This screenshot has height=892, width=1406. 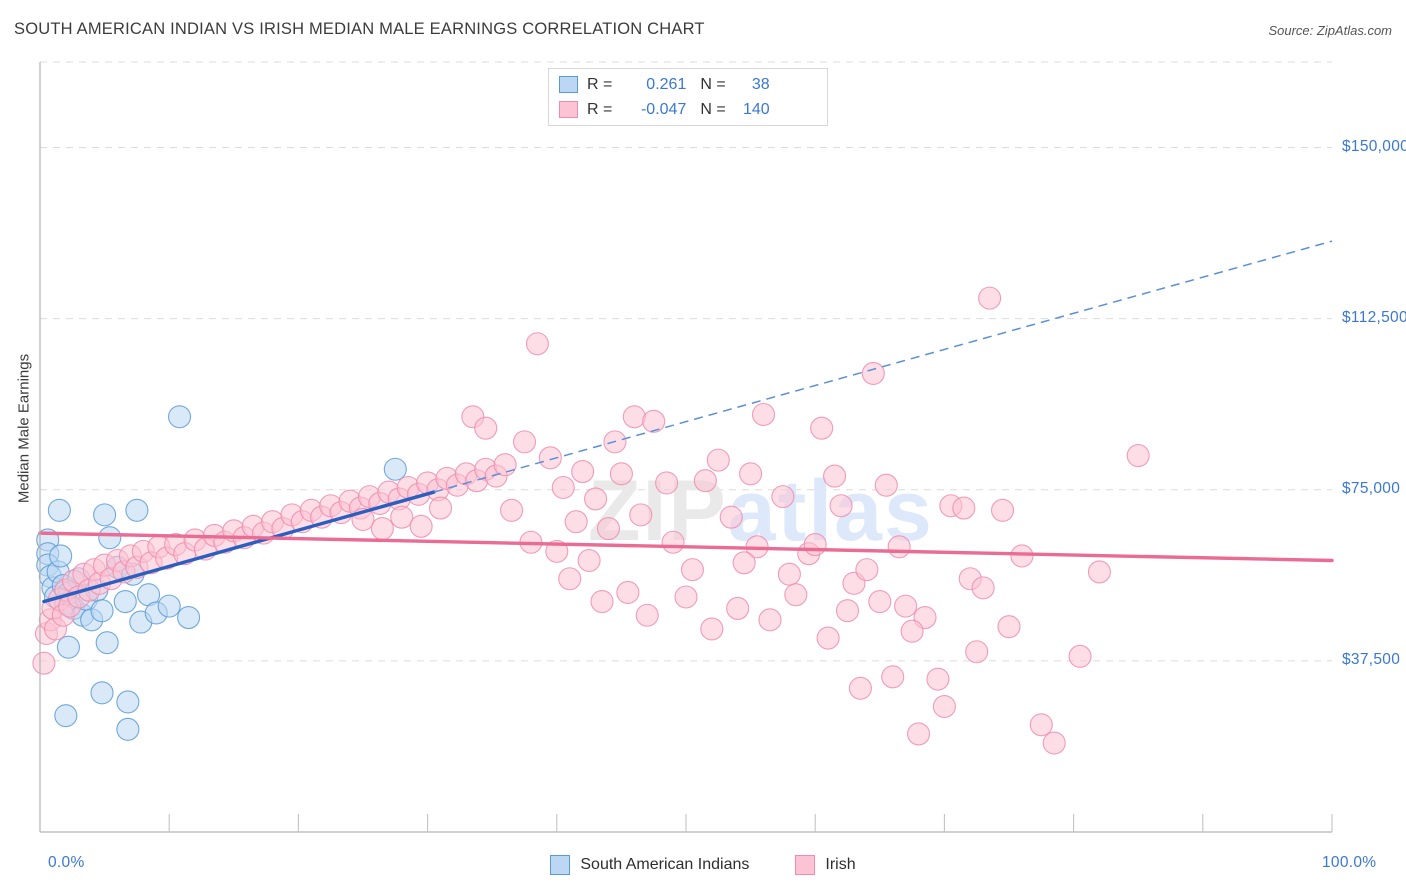 I want to click on correlation-legend: R = 0.261 N = 38 R = -0.047 N = 140, so click(x=688, y=97).